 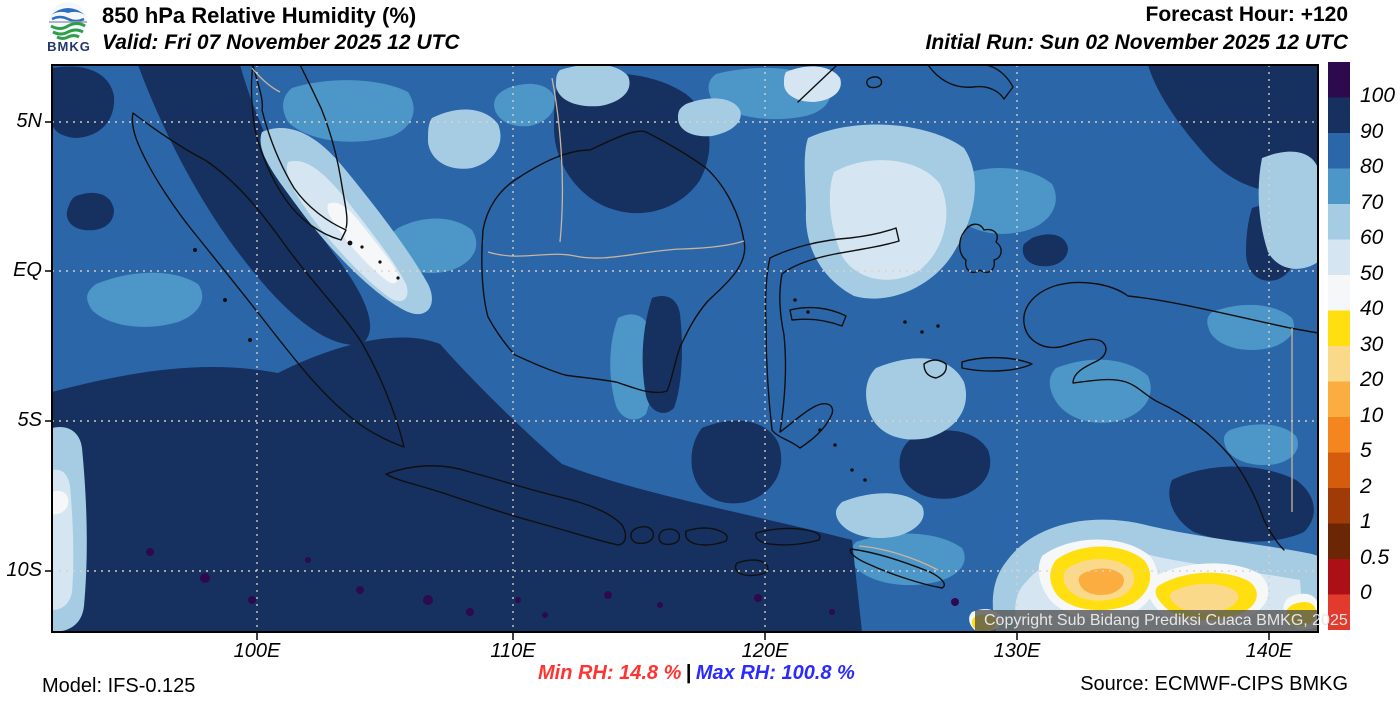 What do you see at coordinates (1372, 415) in the screenshot?
I see `colorbar-label-10: 10` at bounding box center [1372, 415].